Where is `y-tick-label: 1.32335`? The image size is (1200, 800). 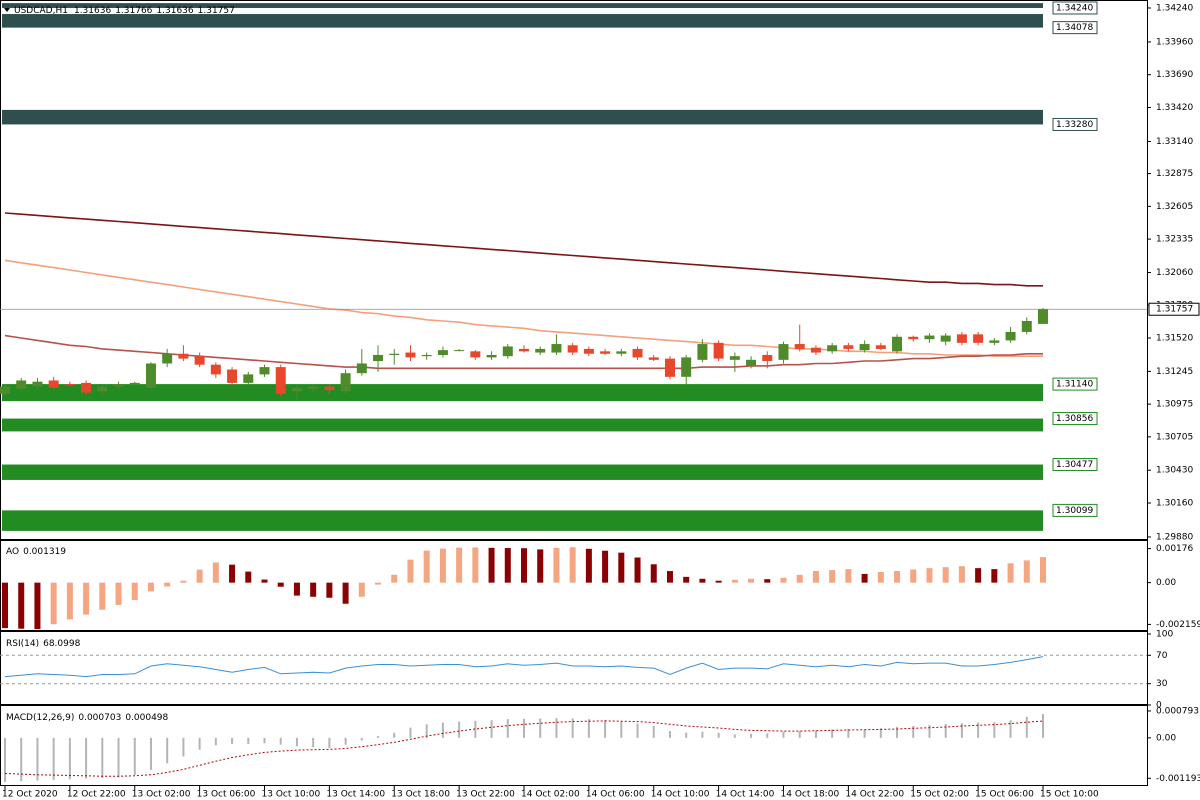
y-tick-label: 1.32335 is located at coordinates (1174, 240).